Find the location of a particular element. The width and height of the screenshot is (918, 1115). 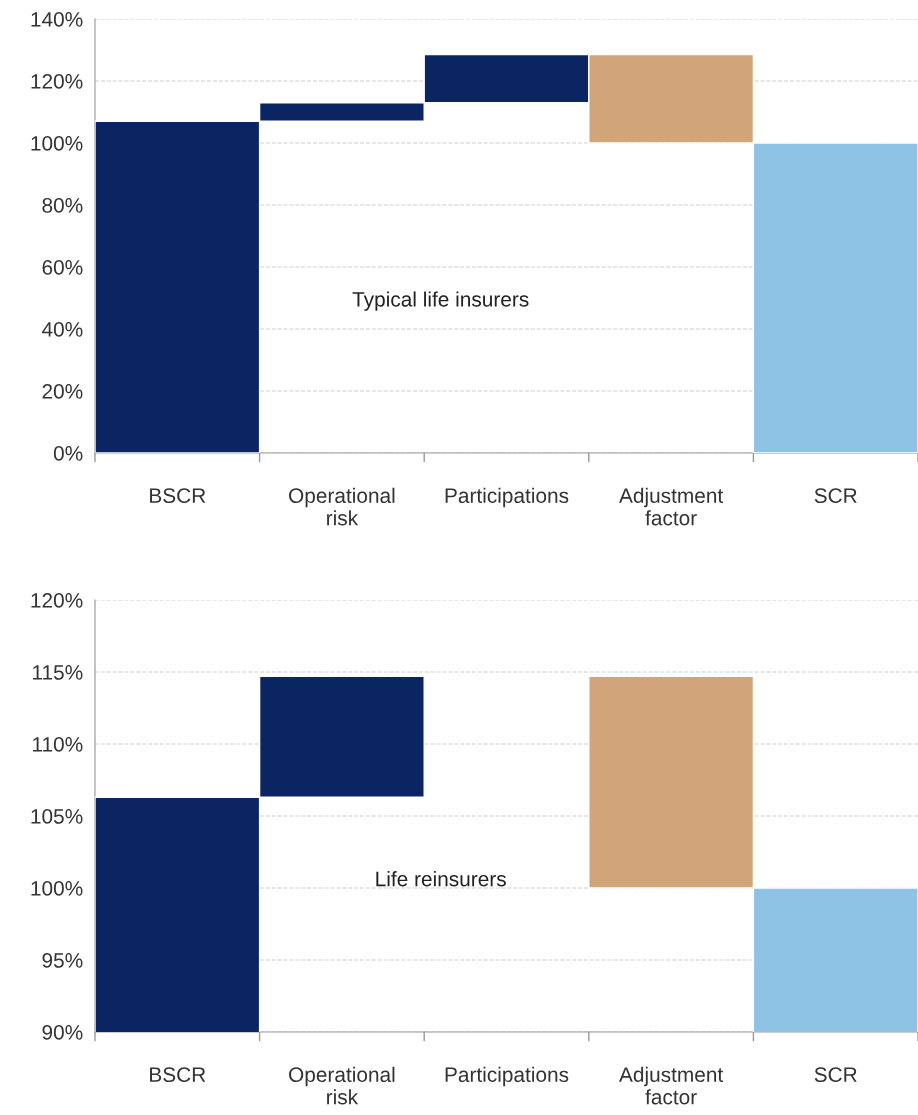

y-tick-label: 40% is located at coordinates (62, 329).